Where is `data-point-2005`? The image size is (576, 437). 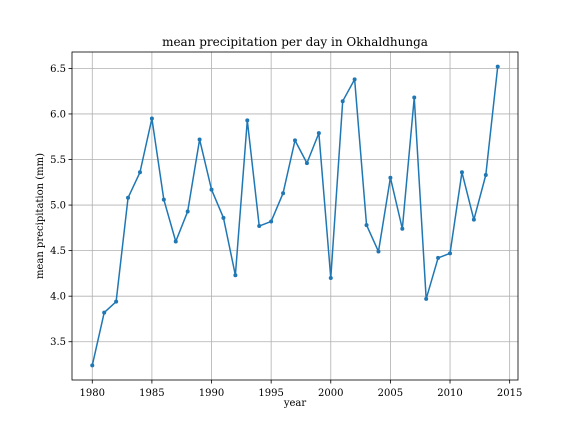
data-point-2005 is located at coordinates (390, 178).